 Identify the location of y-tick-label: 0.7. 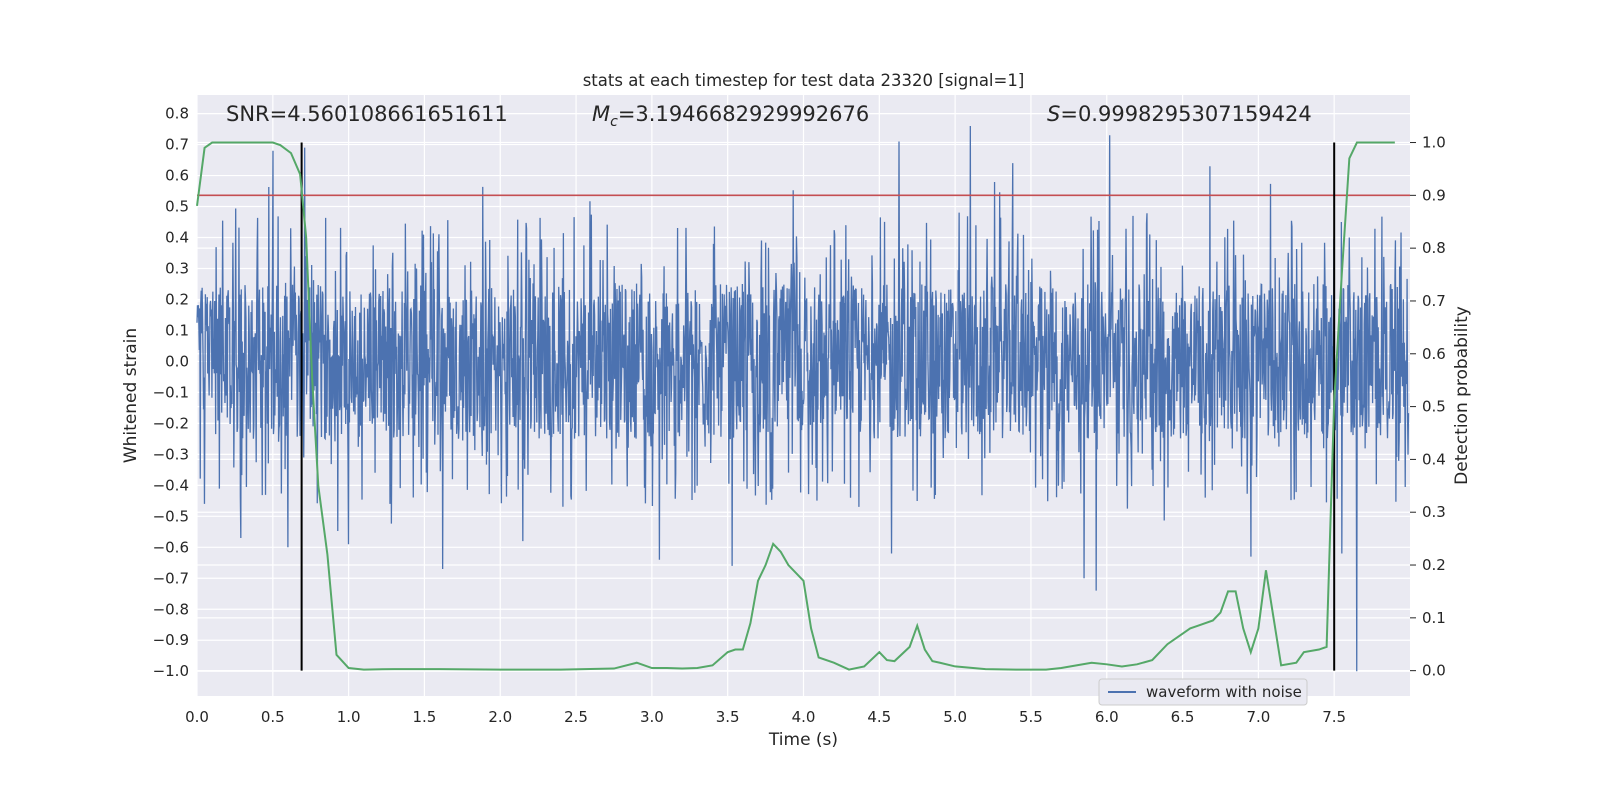
(177, 145).